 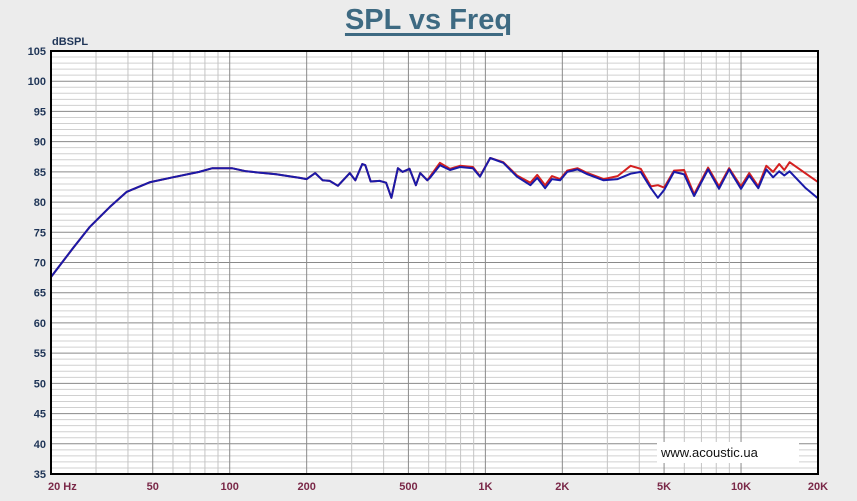 I want to click on chart-title: SPL vs Freq, so click(x=428, y=20).